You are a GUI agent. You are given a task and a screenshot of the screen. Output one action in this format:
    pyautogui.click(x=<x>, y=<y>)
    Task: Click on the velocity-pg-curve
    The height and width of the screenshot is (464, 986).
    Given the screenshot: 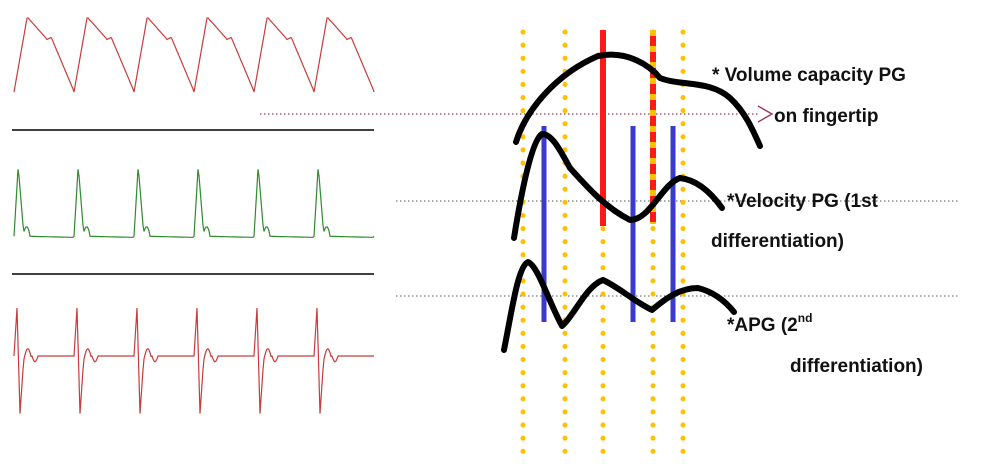 What is the action you would take?
    pyautogui.click(x=618, y=186)
    